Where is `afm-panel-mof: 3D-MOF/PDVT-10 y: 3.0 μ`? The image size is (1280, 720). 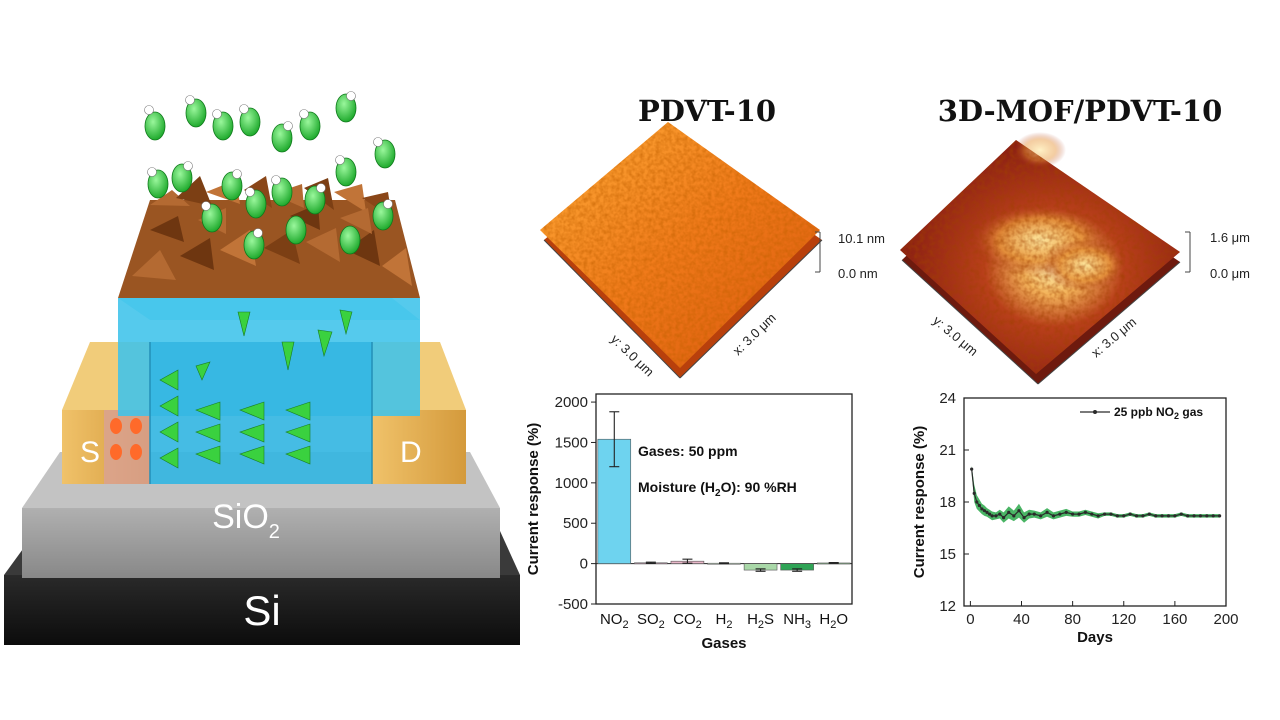 afm-panel-mof: 3D-MOF/PDVT-10 y: 3.0 μ is located at coordinates (1085, 240).